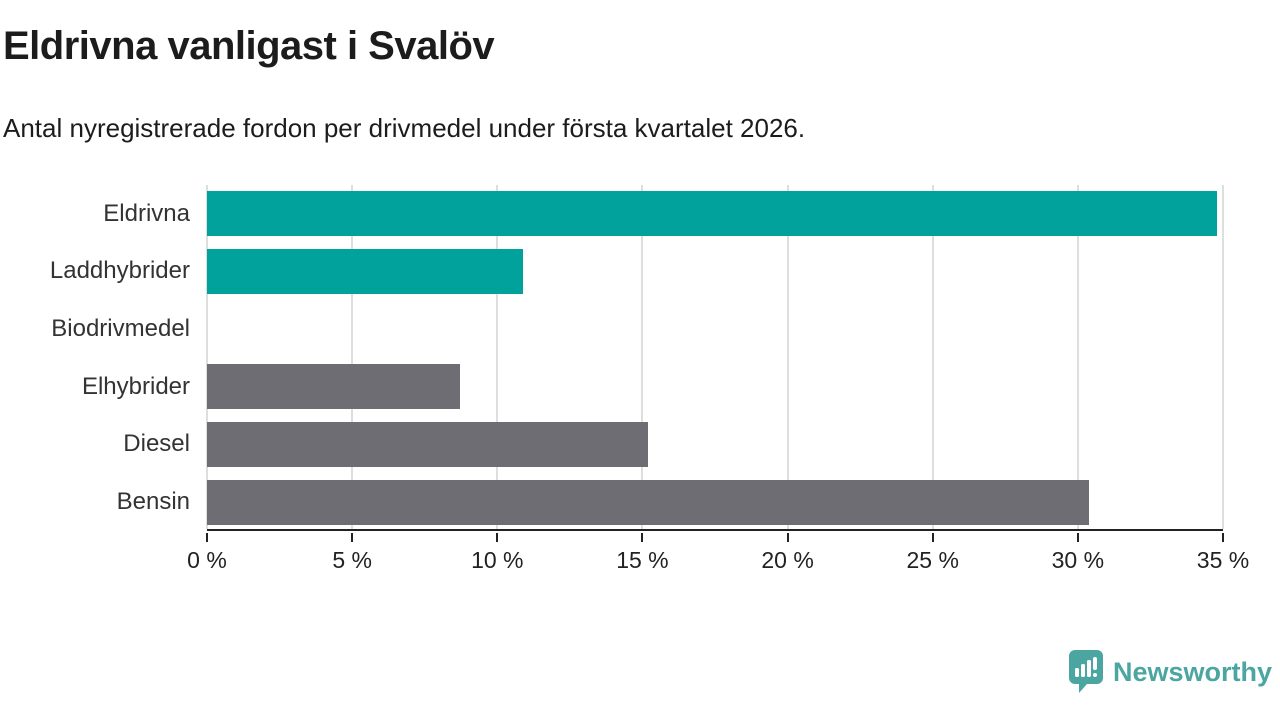  Describe the element at coordinates (207, 560) in the screenshot. I see `axis-tick-label: 0 %` at that location.